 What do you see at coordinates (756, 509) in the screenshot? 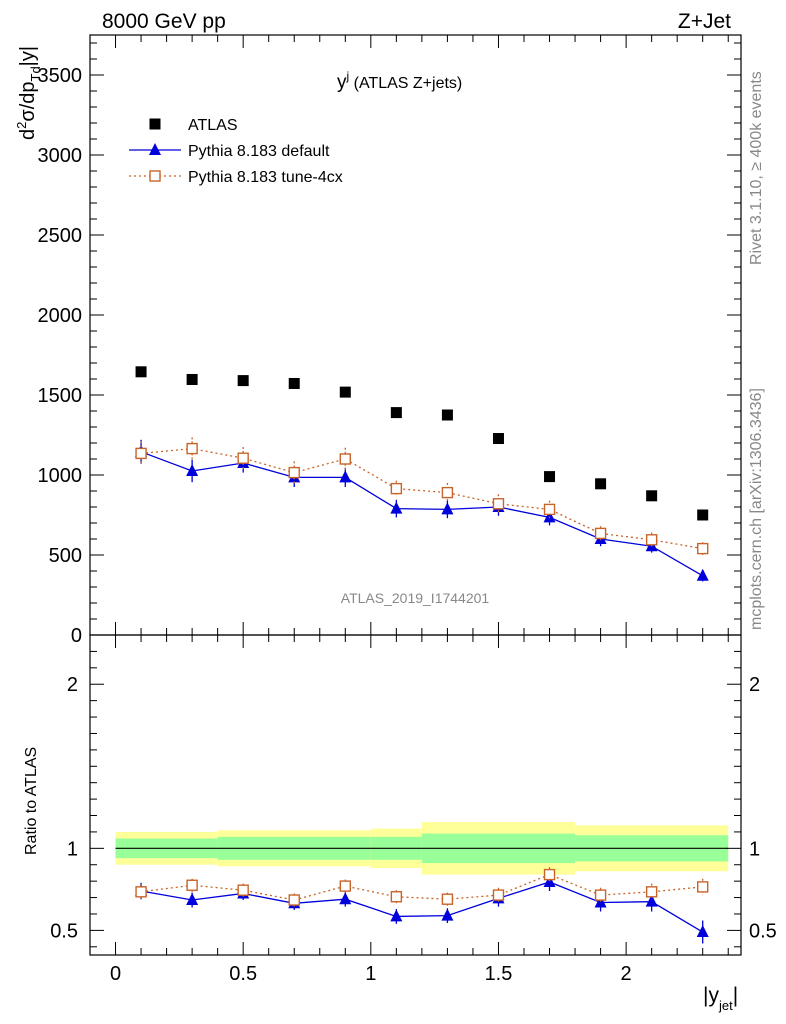
I see `mcplots-label: mcplots.cern.ch [arXiv:1306.3436]` at bounding box center [756, 509].